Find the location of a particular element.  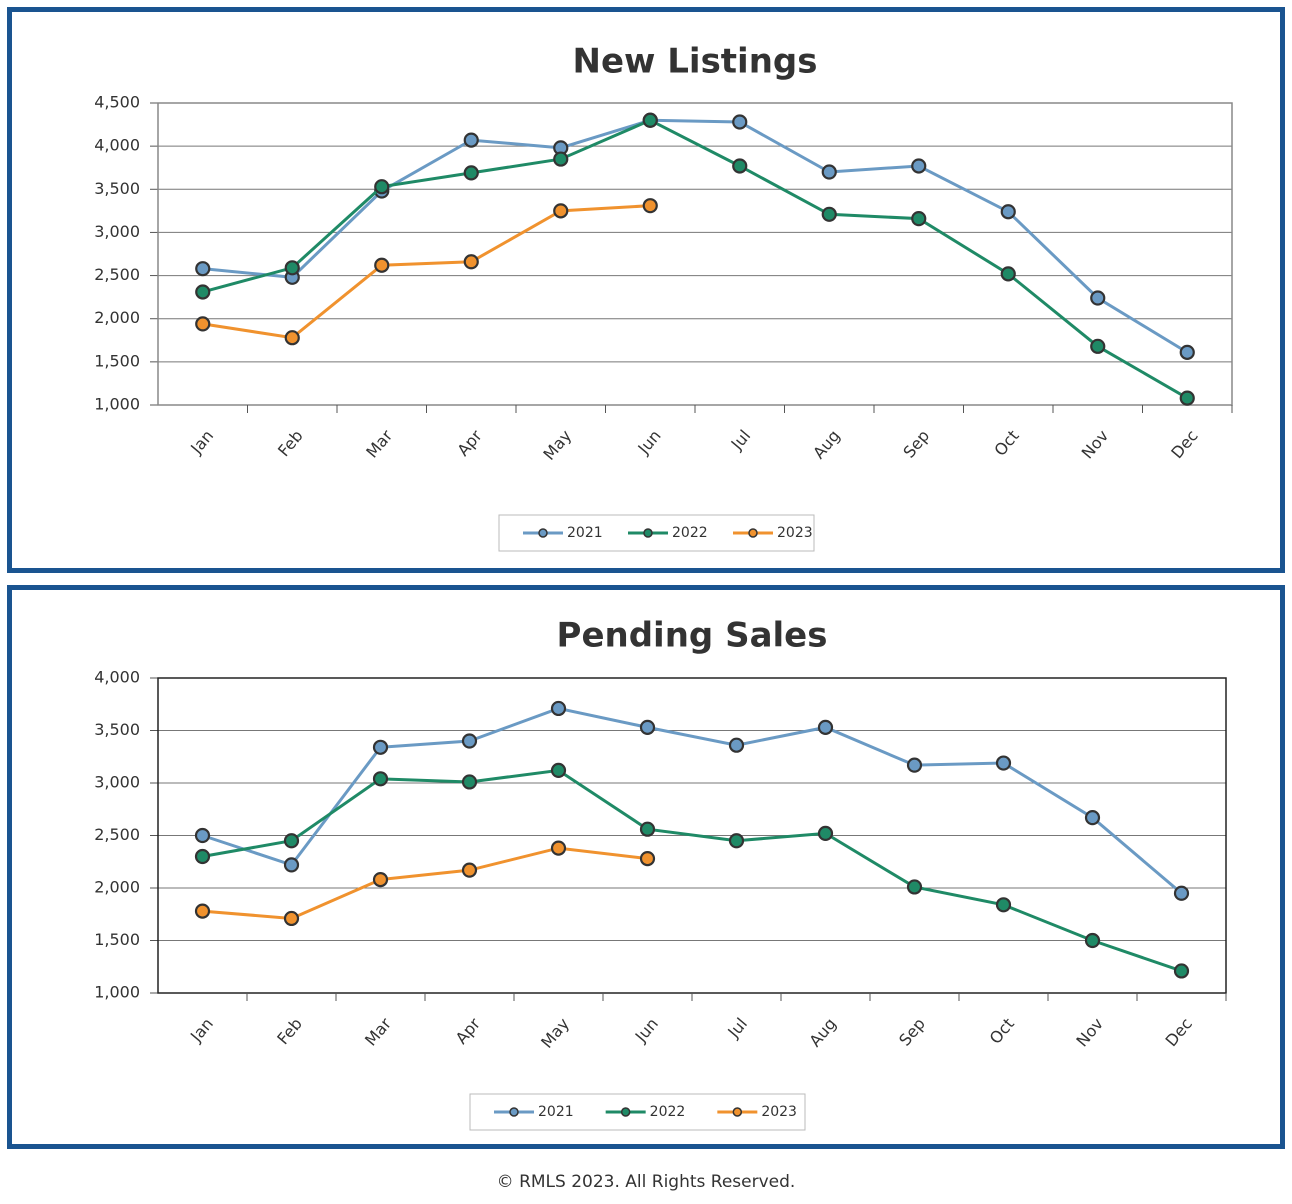

footer: © RMLS 2023. All Rights Reserved. is located at coordinates (646, 1182).